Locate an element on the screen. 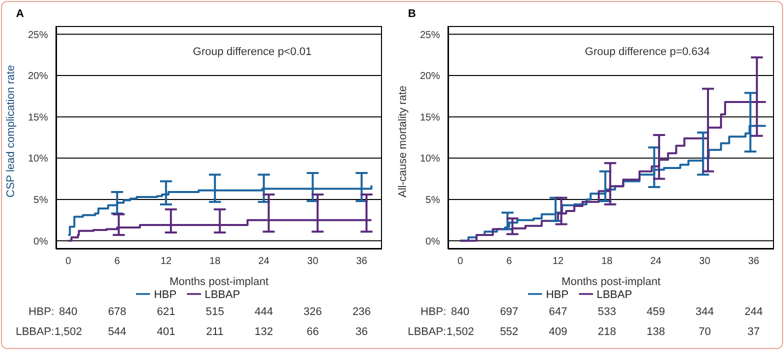  text: 678 is located at coordinates (117, 312).